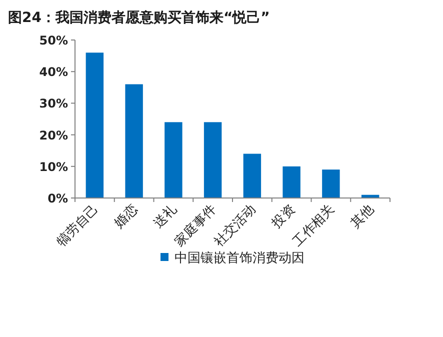 This screenshot has height=337, width=443. What do you see at coordinates (53, 167) in the screenshot?
I see `y-tick-label: 10%` at bounding box center [53, 167].